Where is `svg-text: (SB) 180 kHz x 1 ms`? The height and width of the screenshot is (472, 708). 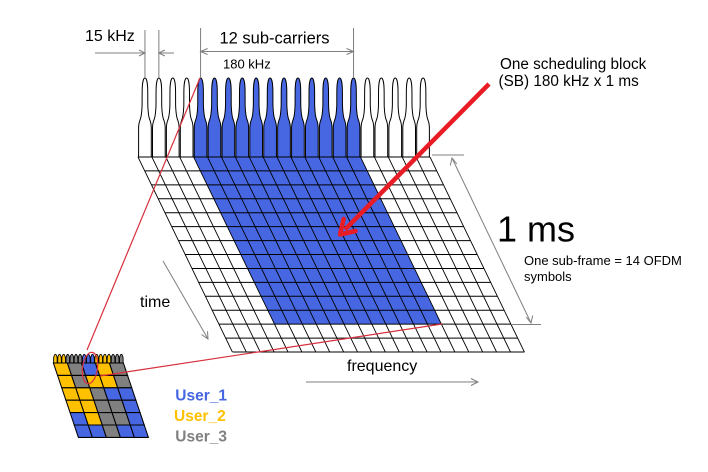
svg-text: (SB) 180 kHz x 1 ms is located at coordinates (569, 81).